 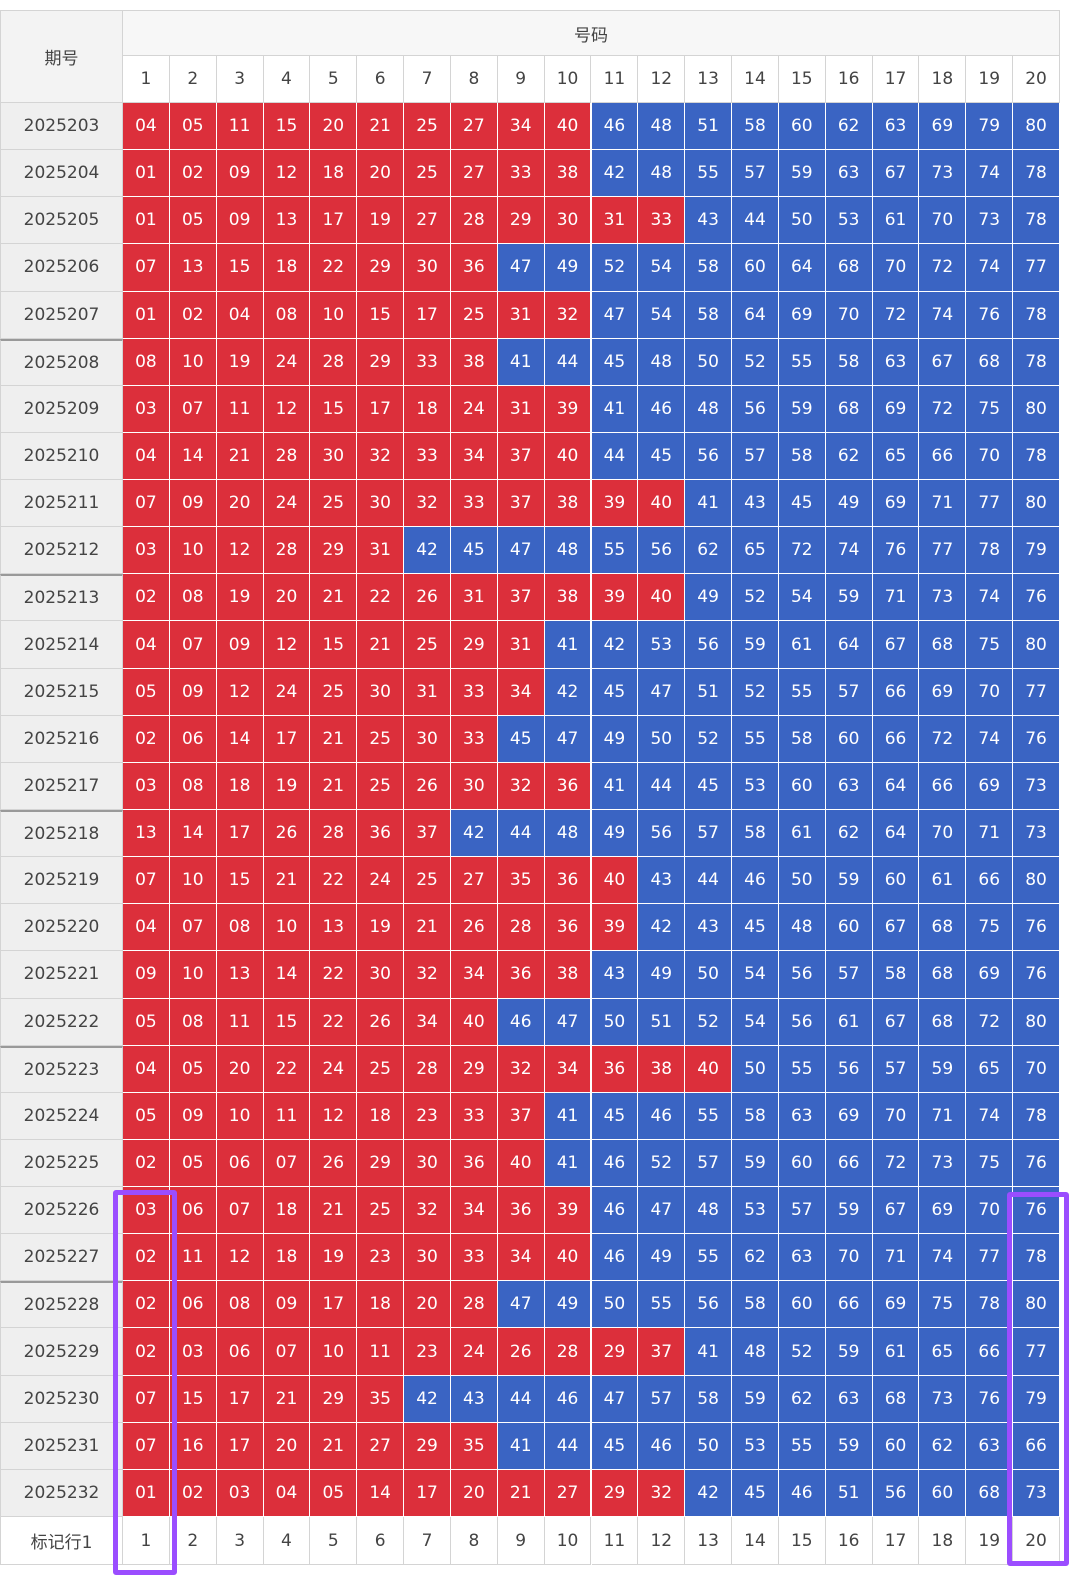 What do you see at coordinates (427, 409) in the screenshot?
I see `number-cell: 18` at bounding box center [427, 409].